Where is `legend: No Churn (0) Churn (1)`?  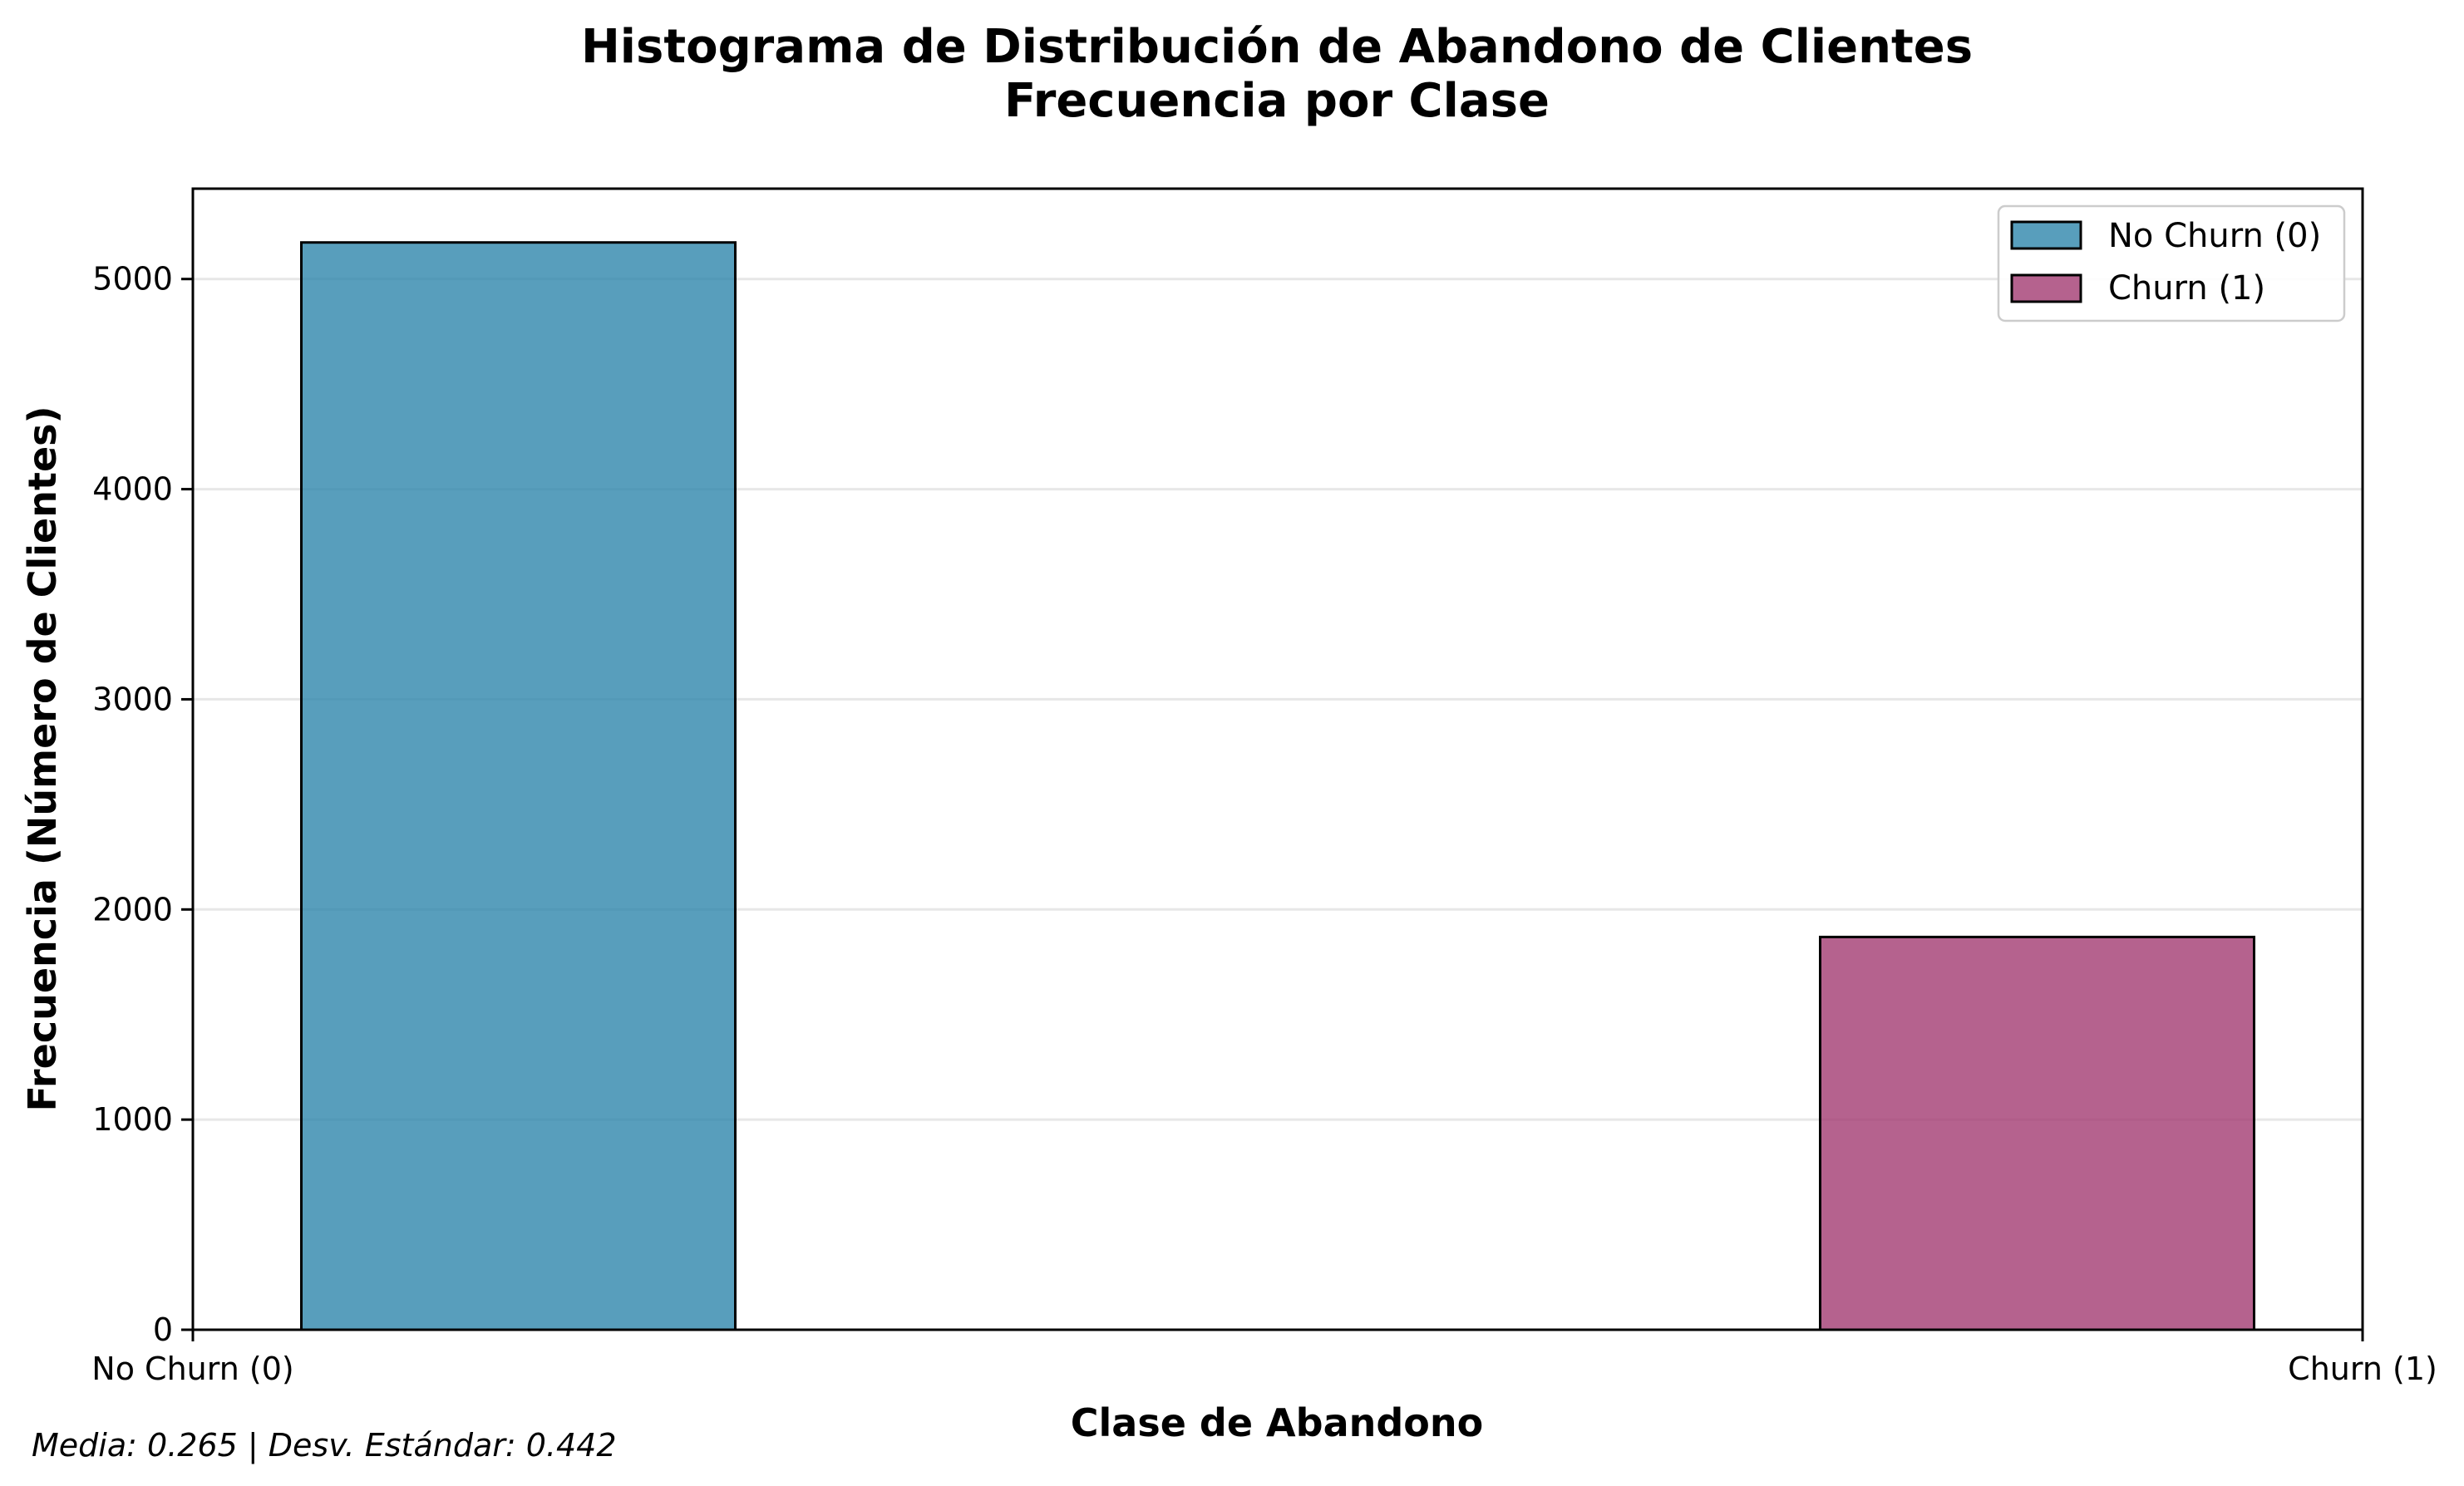 legend: No Churn (0) Churn (1) is located at coordinates (2171, 263).